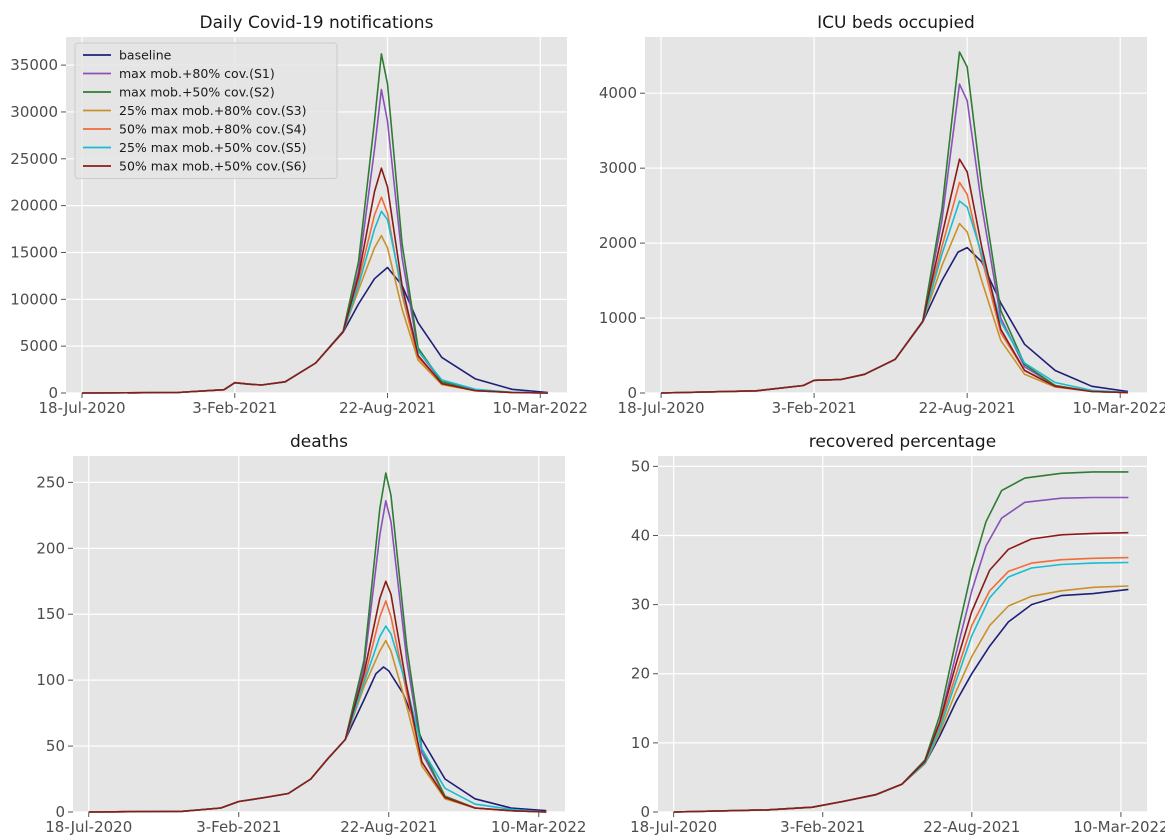 The width and height of the screenshot is (1165, 835). What do you see at coordinates (640, 674) in the screenshot?
I see `y-tick-label: 20` at bounding box center [640, 674].